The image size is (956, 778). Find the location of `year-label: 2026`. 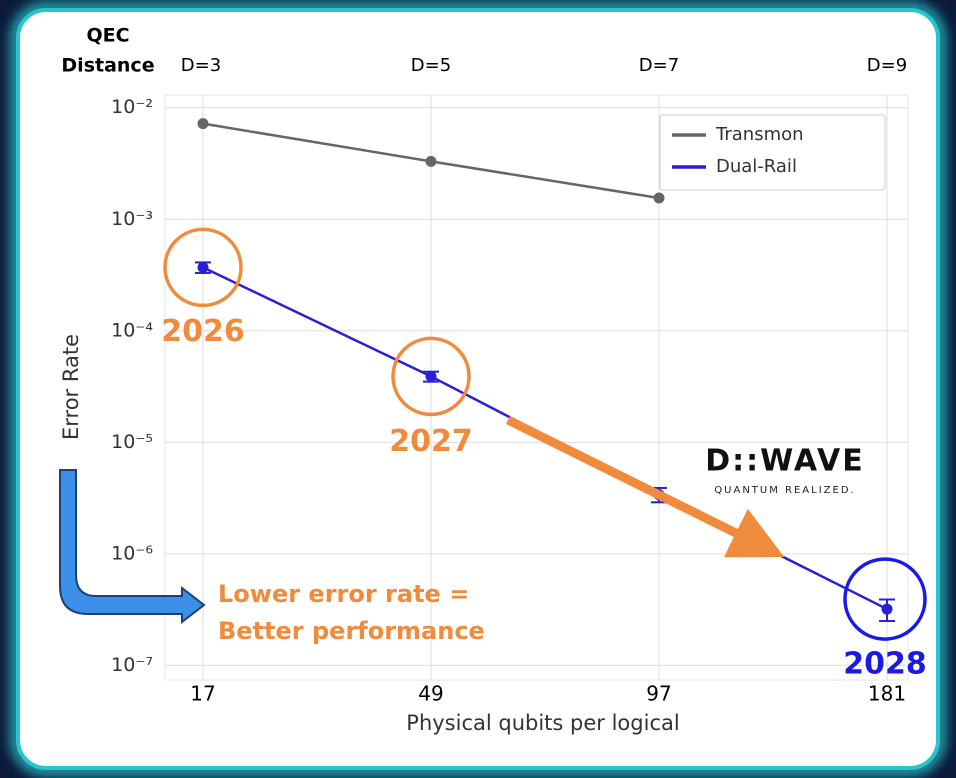

year-label: 2026 is located at coordinates (203, 331).